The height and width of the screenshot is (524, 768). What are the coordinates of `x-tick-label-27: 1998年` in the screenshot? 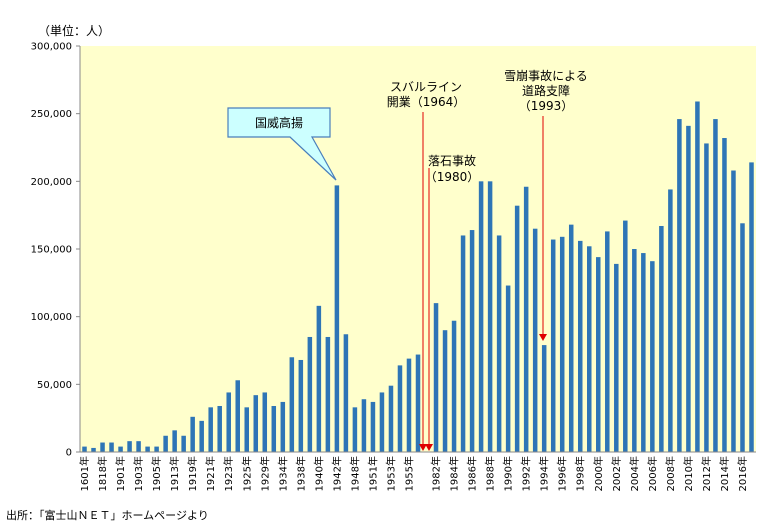 It's located at (580, 473).